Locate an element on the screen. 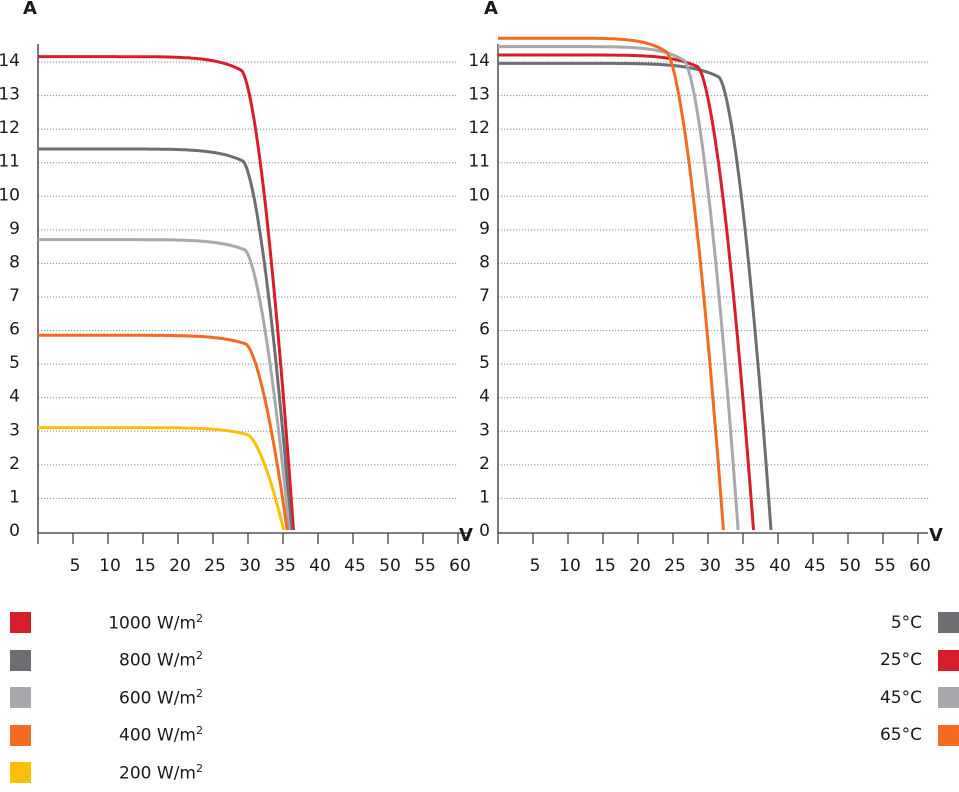  series-line-600-w-m is located at coordinates (164, 384).